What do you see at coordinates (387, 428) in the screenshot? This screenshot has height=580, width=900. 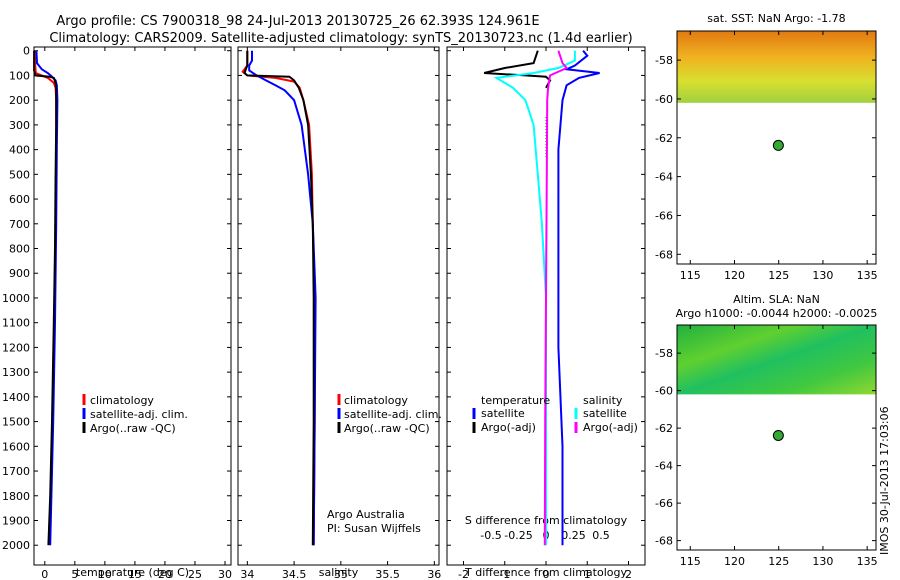 I see `legend-label-argo: Argo(..raw -QC)` at bounding box center [387, 428].